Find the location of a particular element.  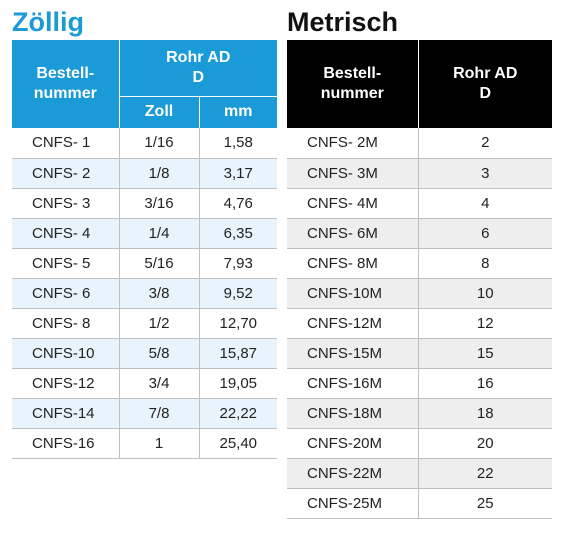

od-cell: 20 is located at coordinates (484, 443).